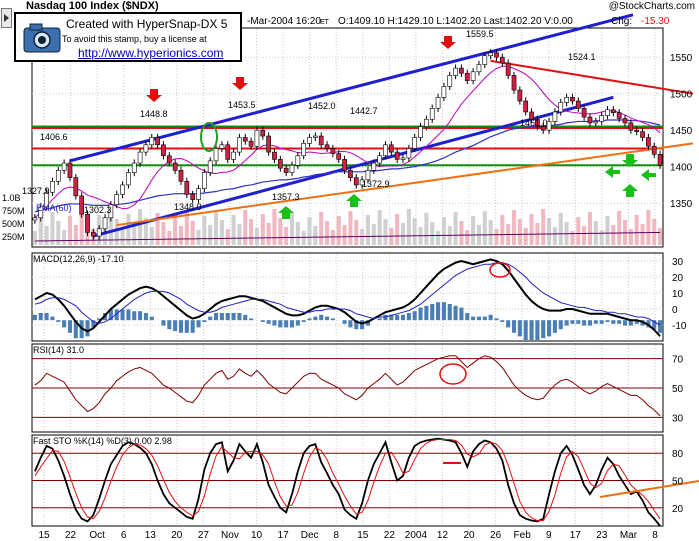 This screenshot has height=541, width=699. What do you see at coordinates (681, 131) in the screenshot?
I see `price-y-tick: 1450` at bounding box center [681, 131].